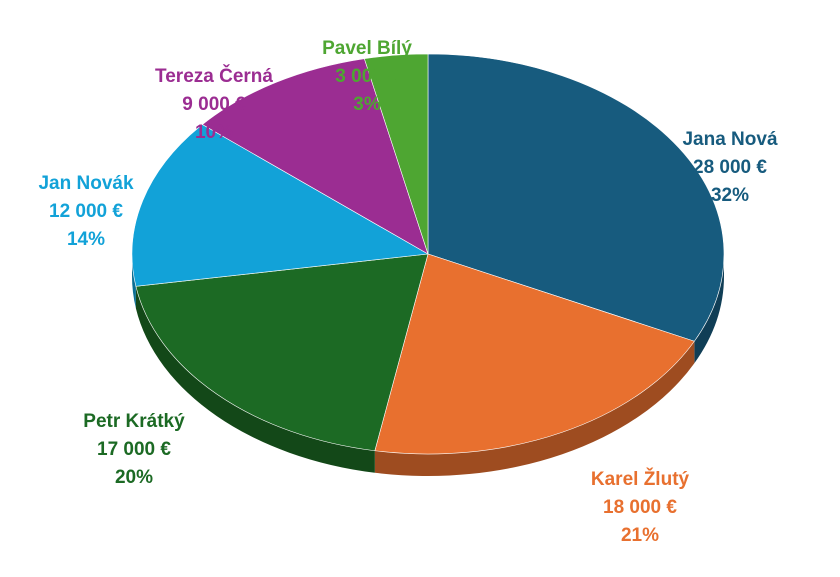 This screenshot has height=577, width=840. What do you see at coordinates (730, 139) in the screenshot?
I see `category-label: Jana Nová` at bounding box center [730, 139].